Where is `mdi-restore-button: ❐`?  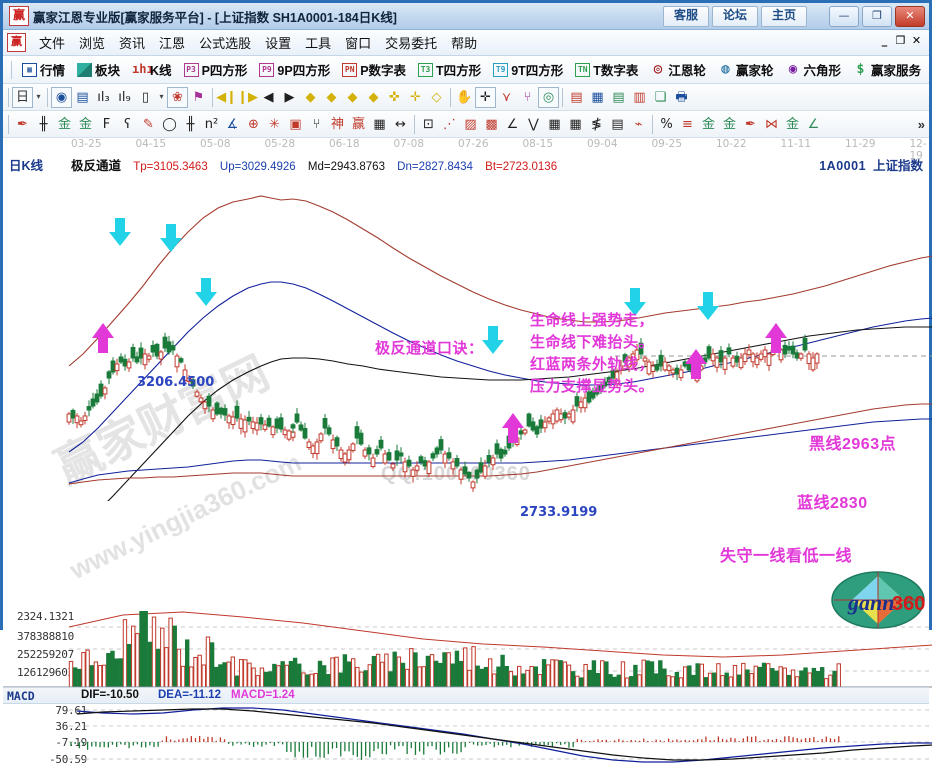
mdi-restore-button: ❐ is located at coordinates (900, 40).